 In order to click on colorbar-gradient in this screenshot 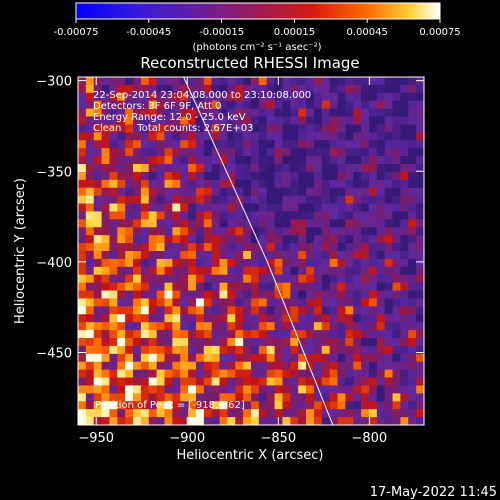, I will do `click(258, 11)`.